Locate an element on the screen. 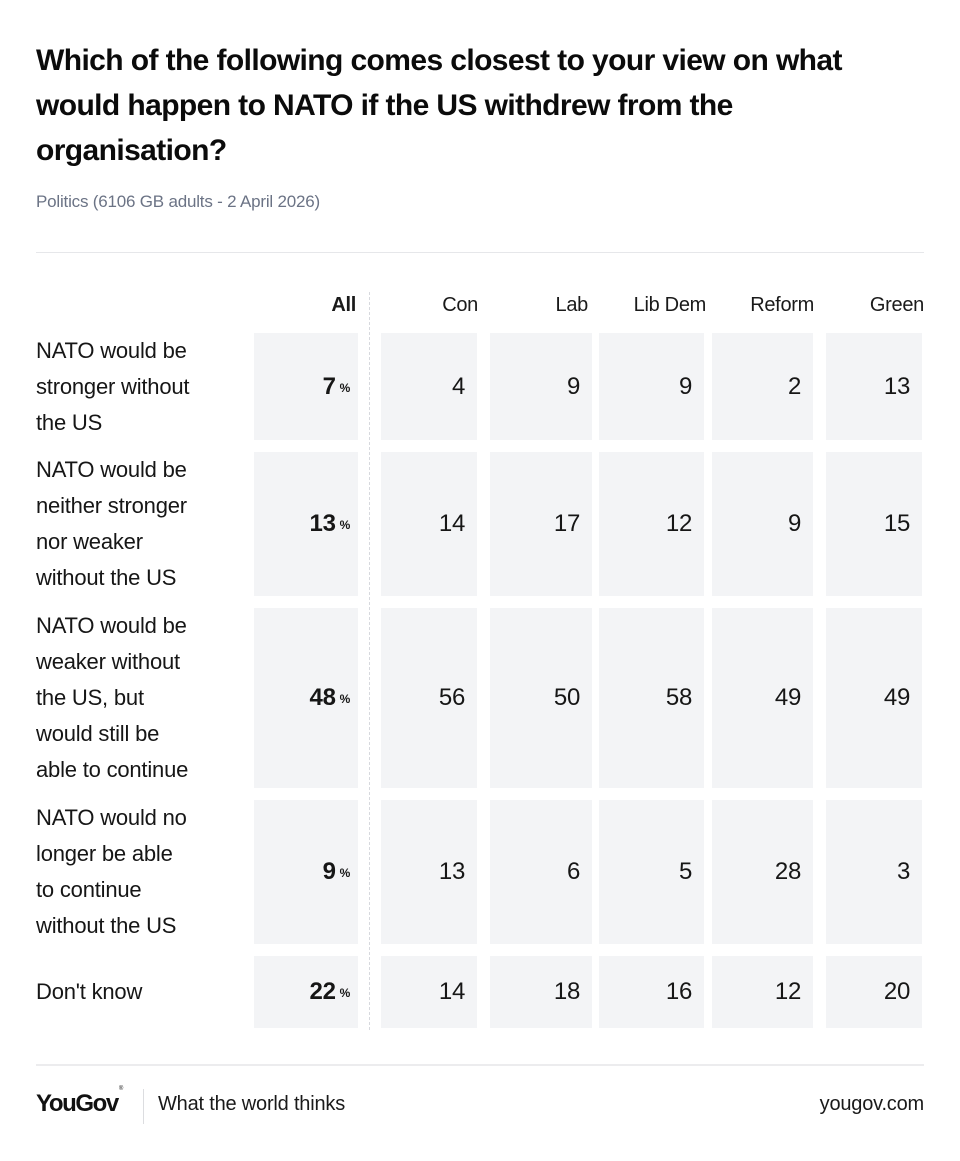  cell-all: 13% is located at coordinates (306, 524).